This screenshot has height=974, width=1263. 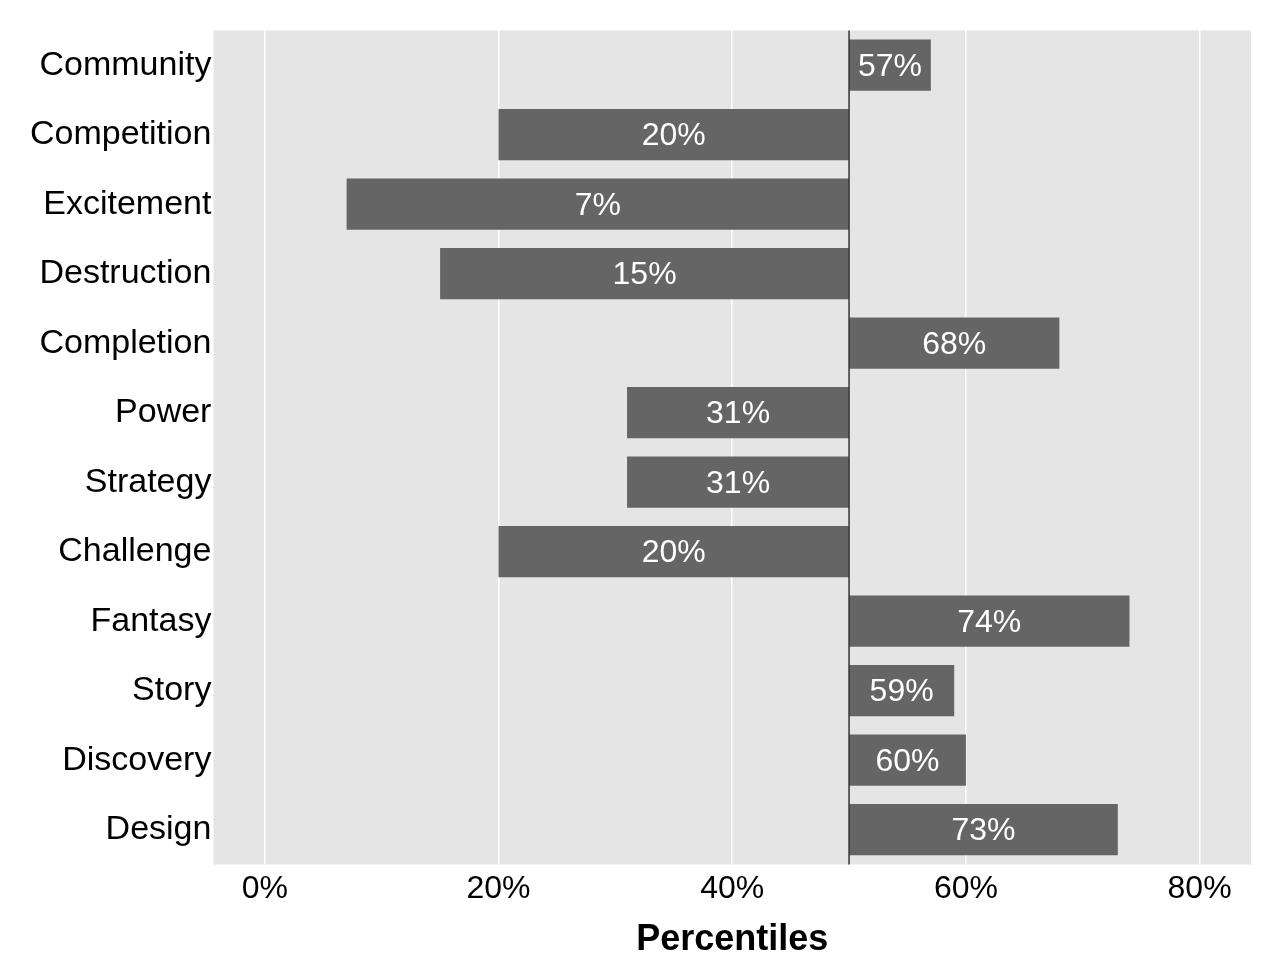 What do you see at coordinates (148, 479) in the screenshot?
I see `y-tick-label: Strategy` at bounding box center [148, 479].